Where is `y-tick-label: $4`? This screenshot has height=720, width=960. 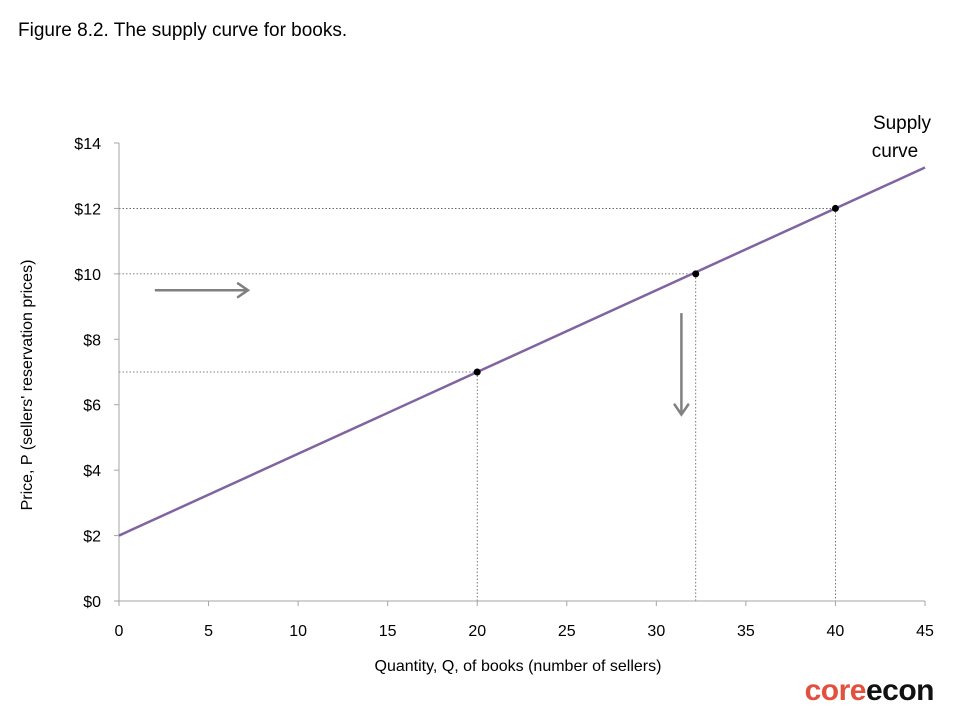 y-tick-label: $4 is located at coordinates (92, 471).